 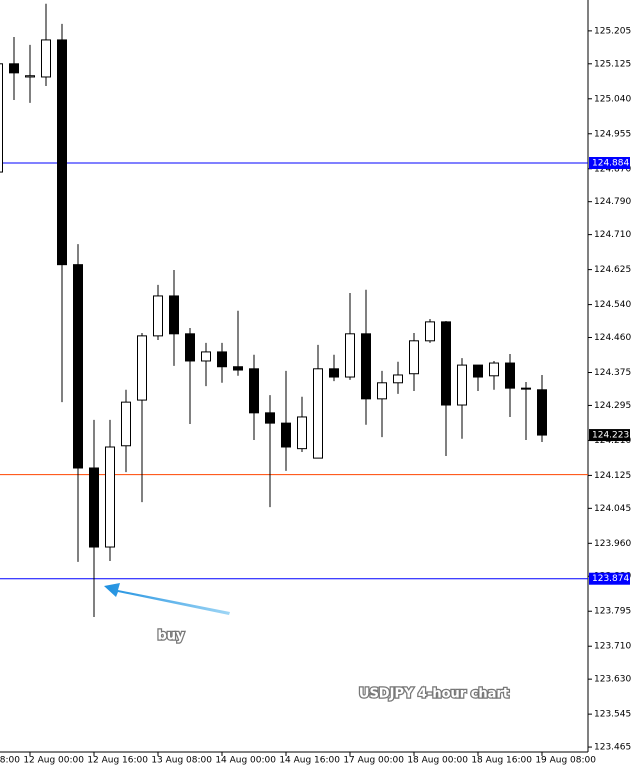 What do you see at coordinates (612, 338) in the screenshot?
I see `y-tick-label: 124.460` at bounding box center [612, 338].